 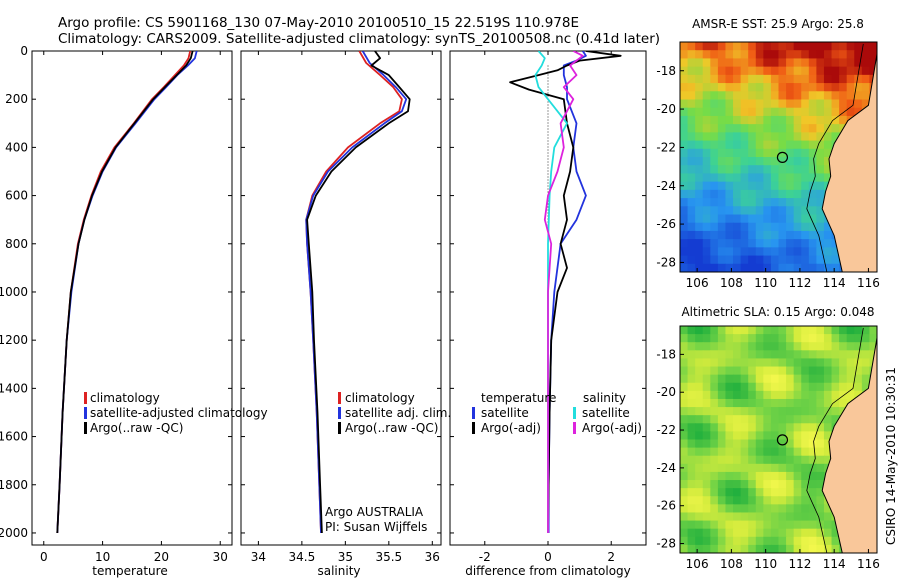 What do you see at coordinates (777, 312) in the screenshot?
I see `sla-map-title: Altimetric SLA: 0.15 Argo: 0.048` at bounding box center [777, 312].